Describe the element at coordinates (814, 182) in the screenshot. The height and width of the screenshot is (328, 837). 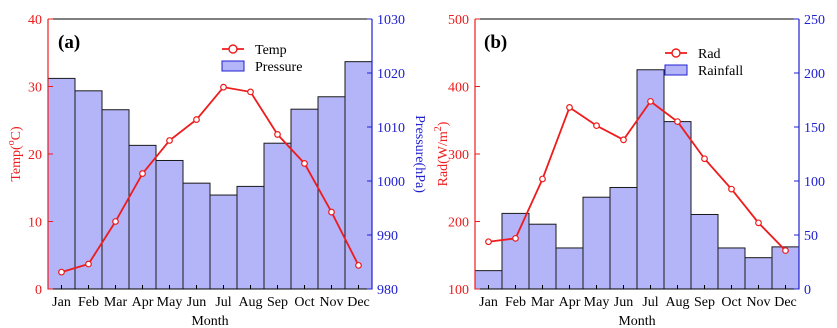
I see `right-tick-label: 100` at that location.